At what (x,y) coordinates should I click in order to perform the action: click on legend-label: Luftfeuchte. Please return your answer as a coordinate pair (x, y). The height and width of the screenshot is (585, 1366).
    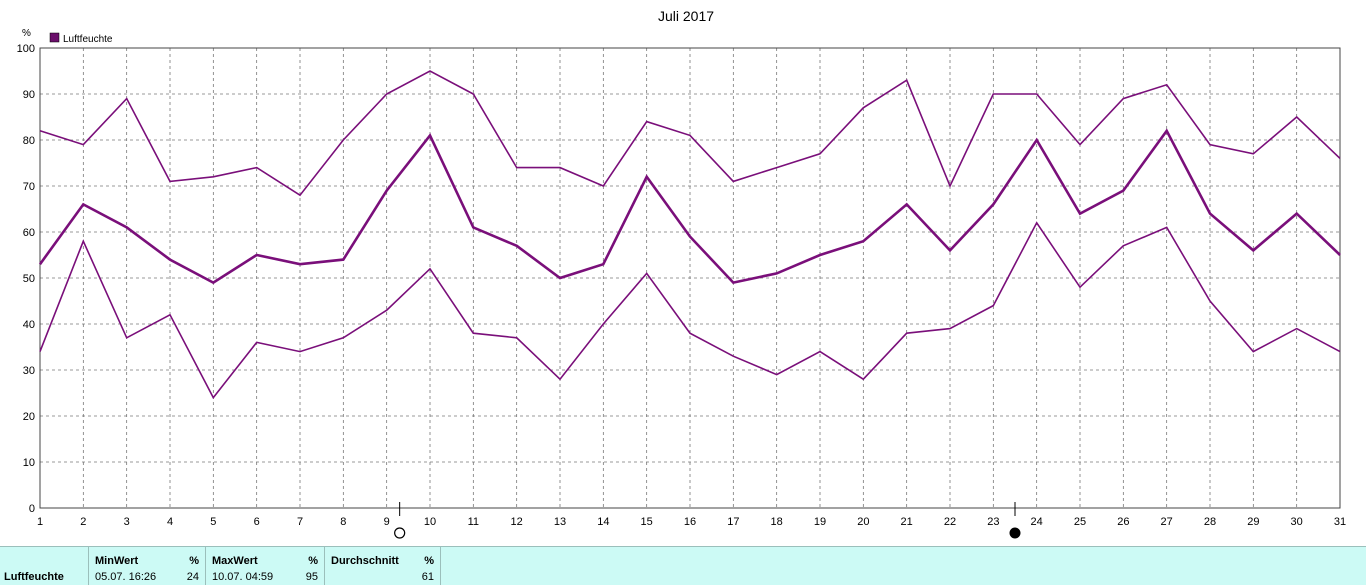
    Looking at the image, I should click on (88, 39).